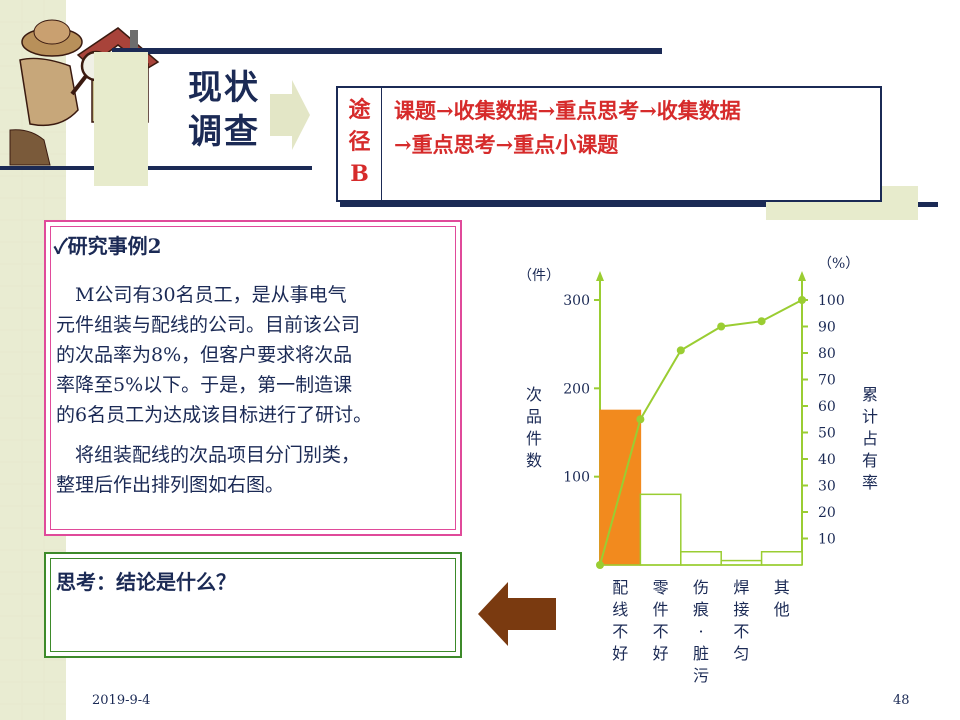 The width and height of the screenshot is (960, 720). What do you see at coordinates (534, 460) in the screenshot?
I see `axis-title-char: 数` at bounding box center [534, 460].